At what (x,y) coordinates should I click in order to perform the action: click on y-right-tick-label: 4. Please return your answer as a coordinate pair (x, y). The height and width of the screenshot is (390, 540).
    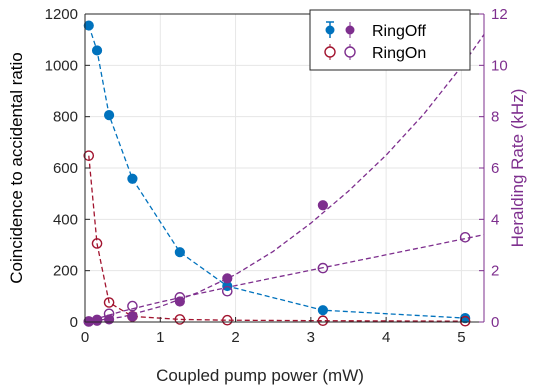
    Looking at the image, I should click on (495, 219).